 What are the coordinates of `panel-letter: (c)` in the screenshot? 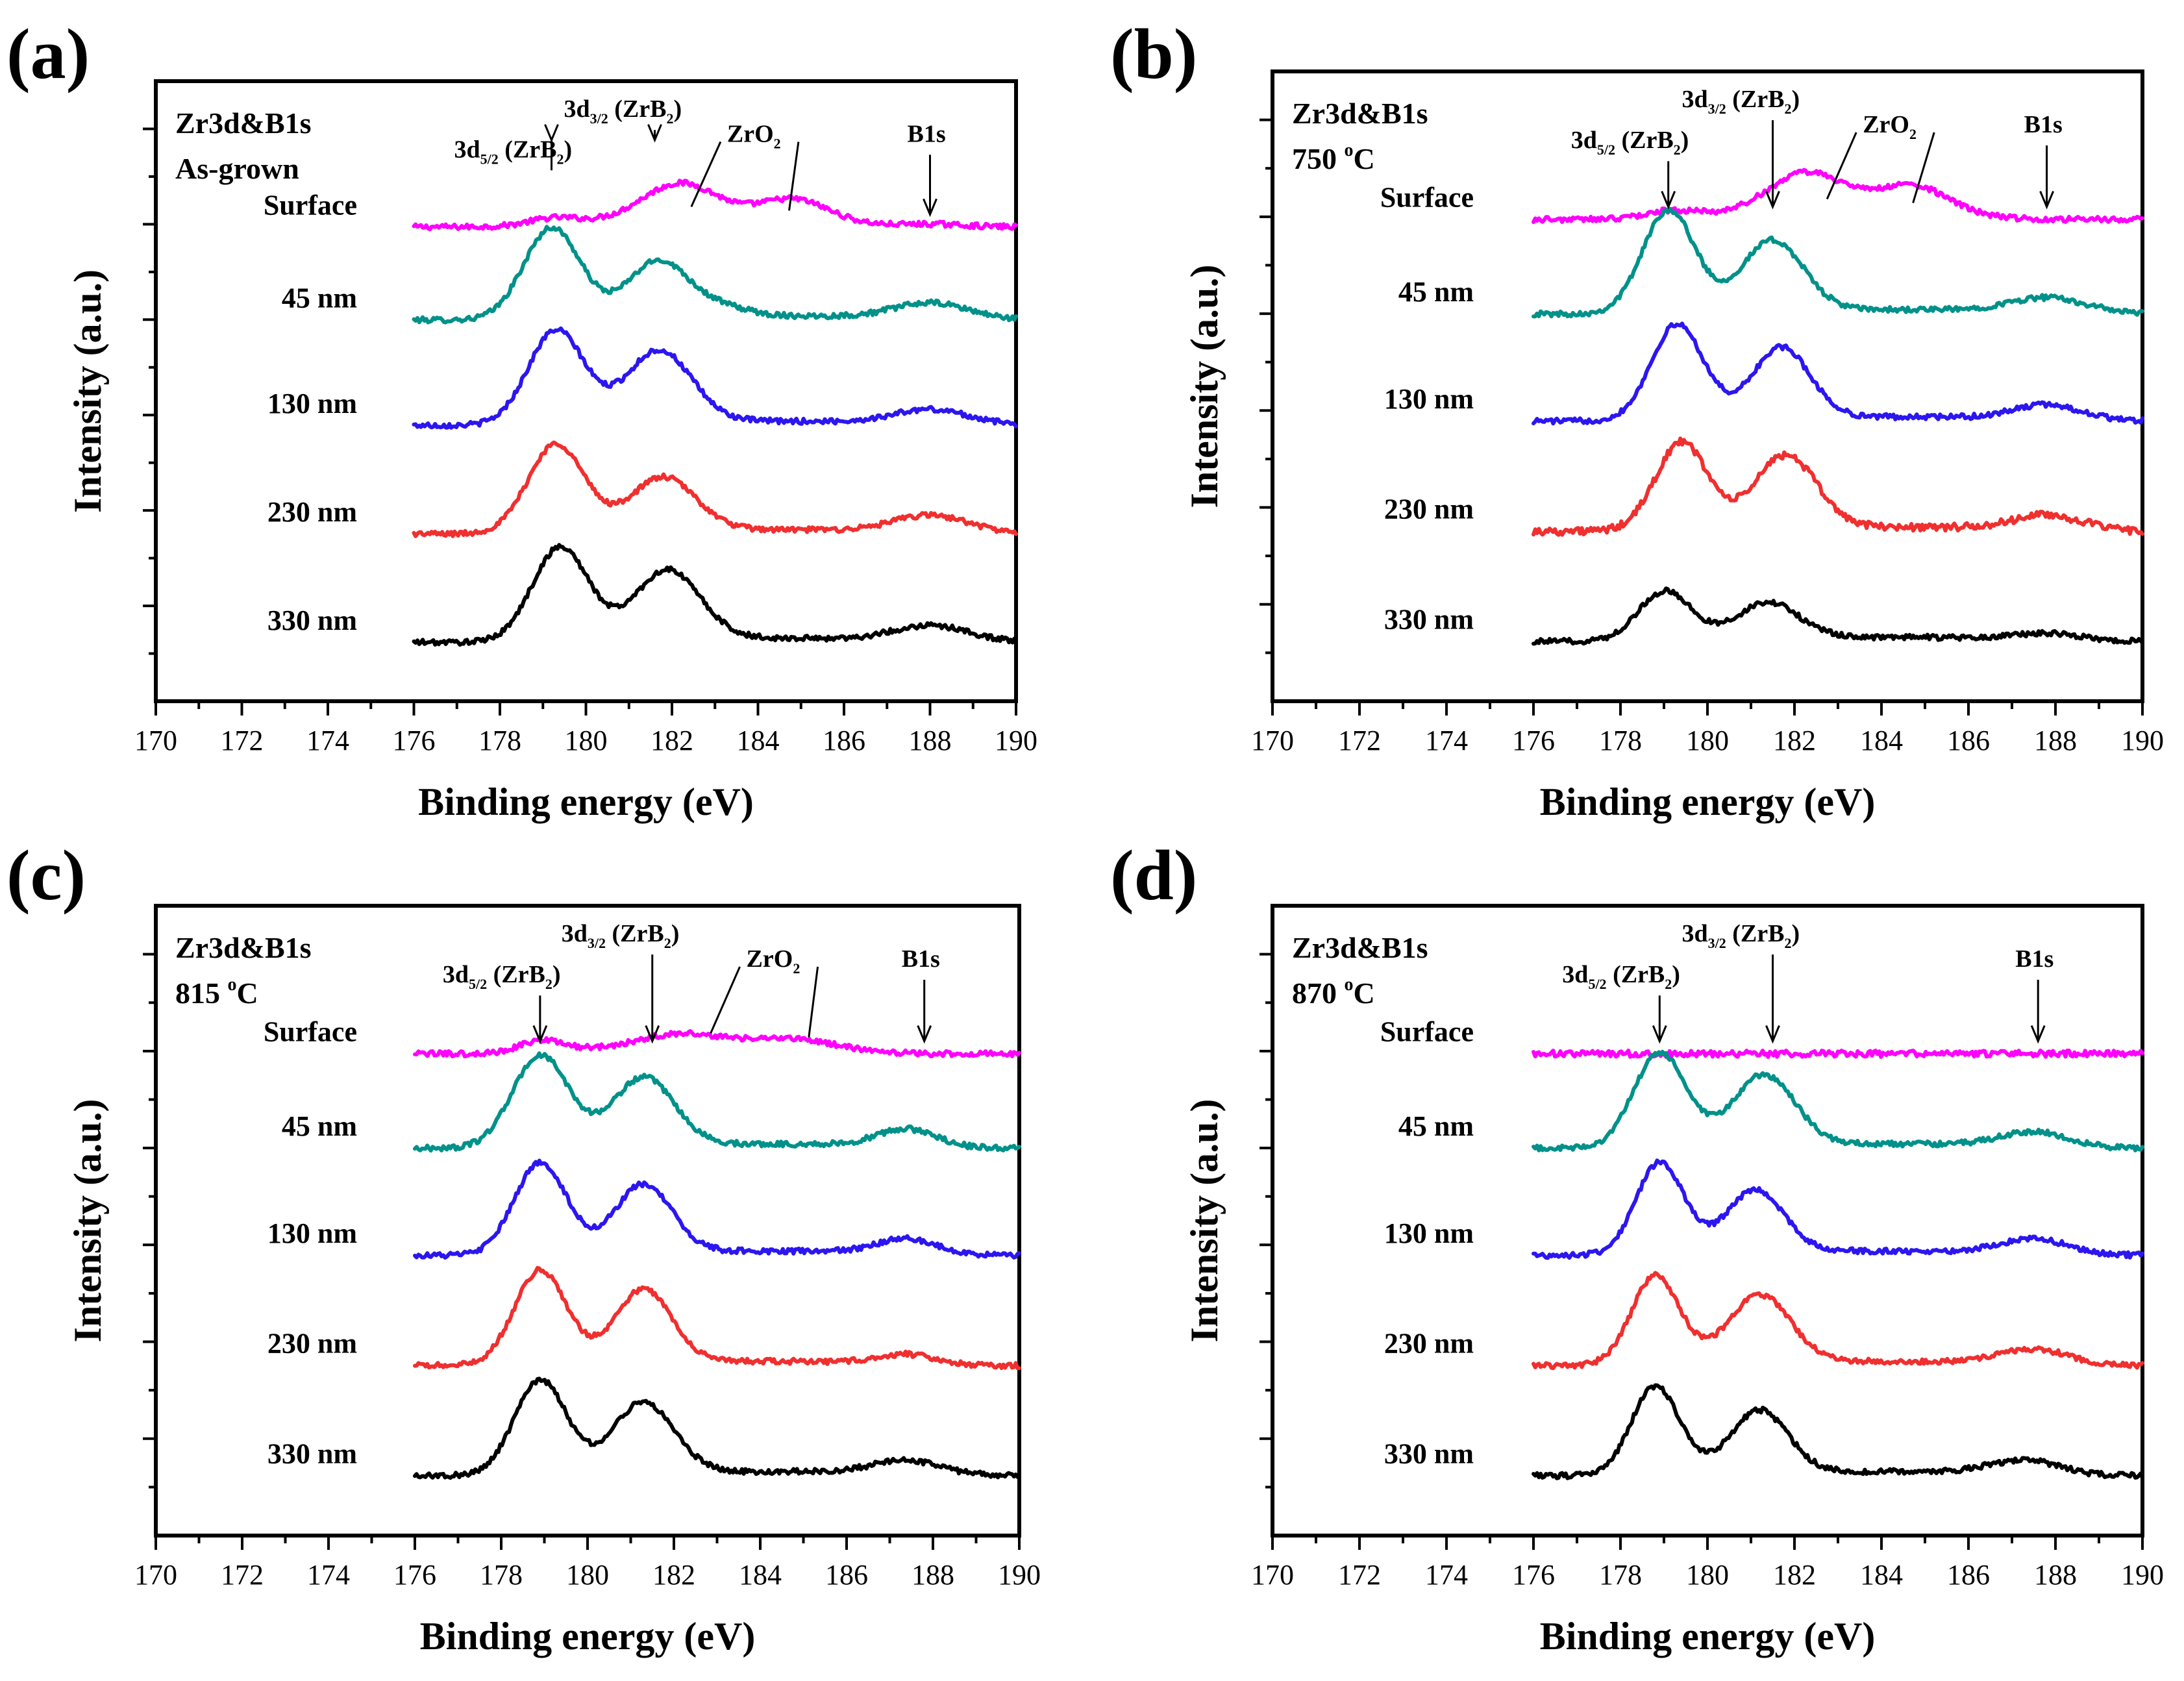 It's located at (46, 875).